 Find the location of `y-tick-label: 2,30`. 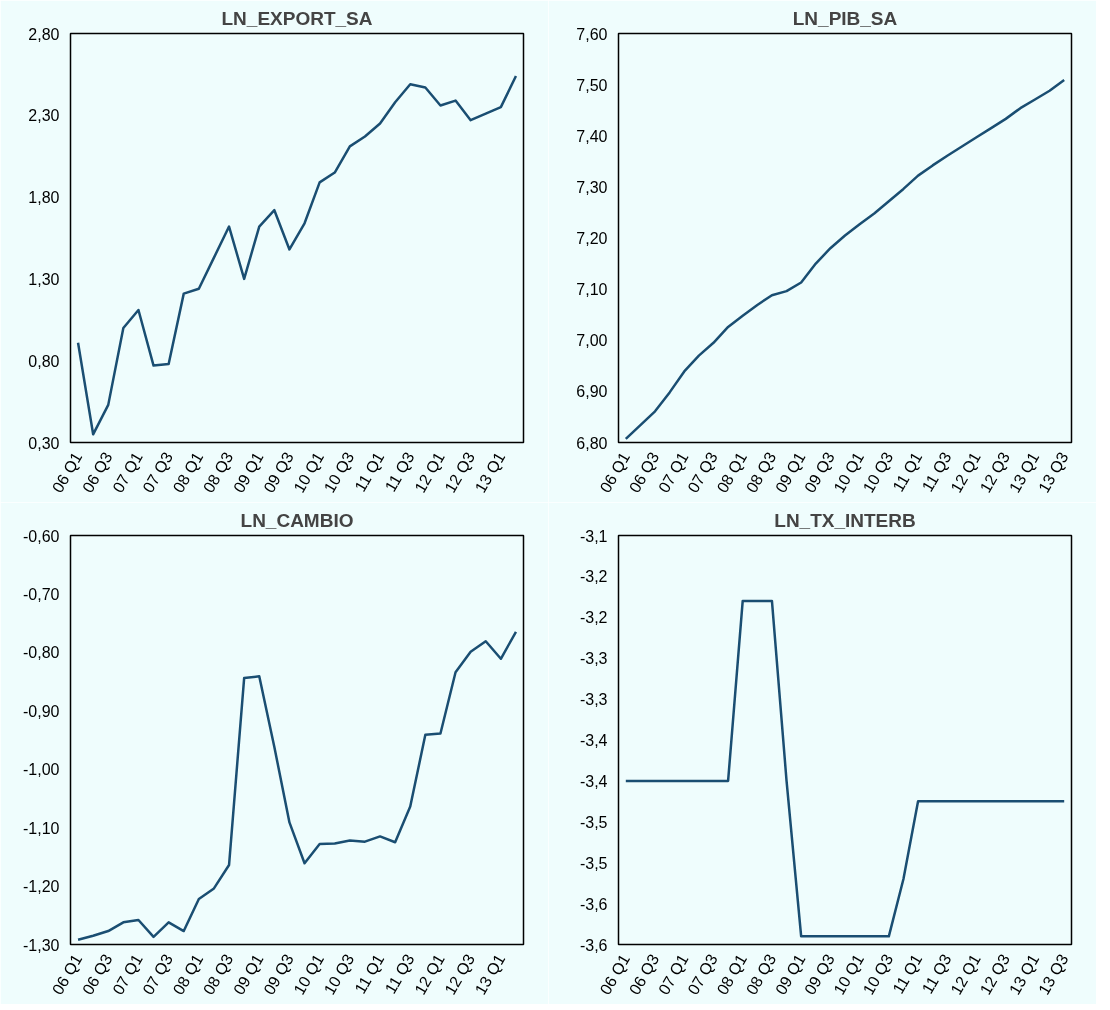

y-tick-label: 2,30 is located at coordinates (44, 116).